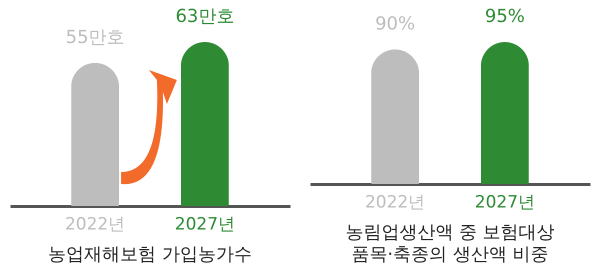  Describe the element at coordinates (395, 23) in the screenshot. I see `data-label: 90%` at that location.